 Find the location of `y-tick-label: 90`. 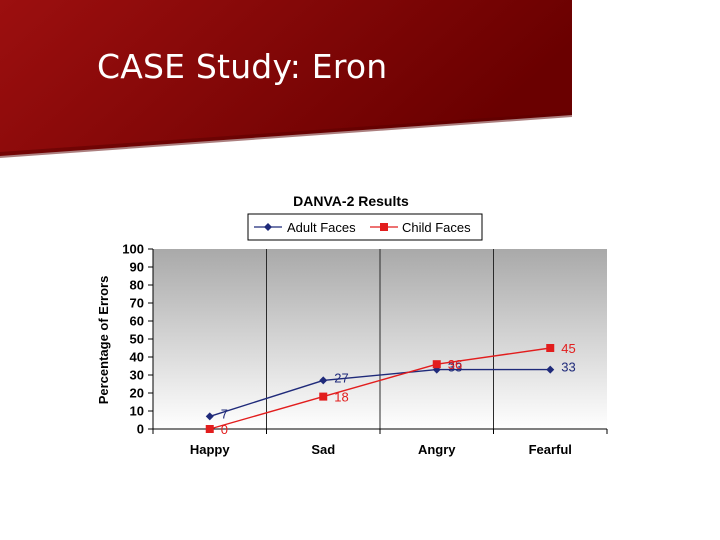

y-tick-label: 90 is located at coordinates (137, 267).